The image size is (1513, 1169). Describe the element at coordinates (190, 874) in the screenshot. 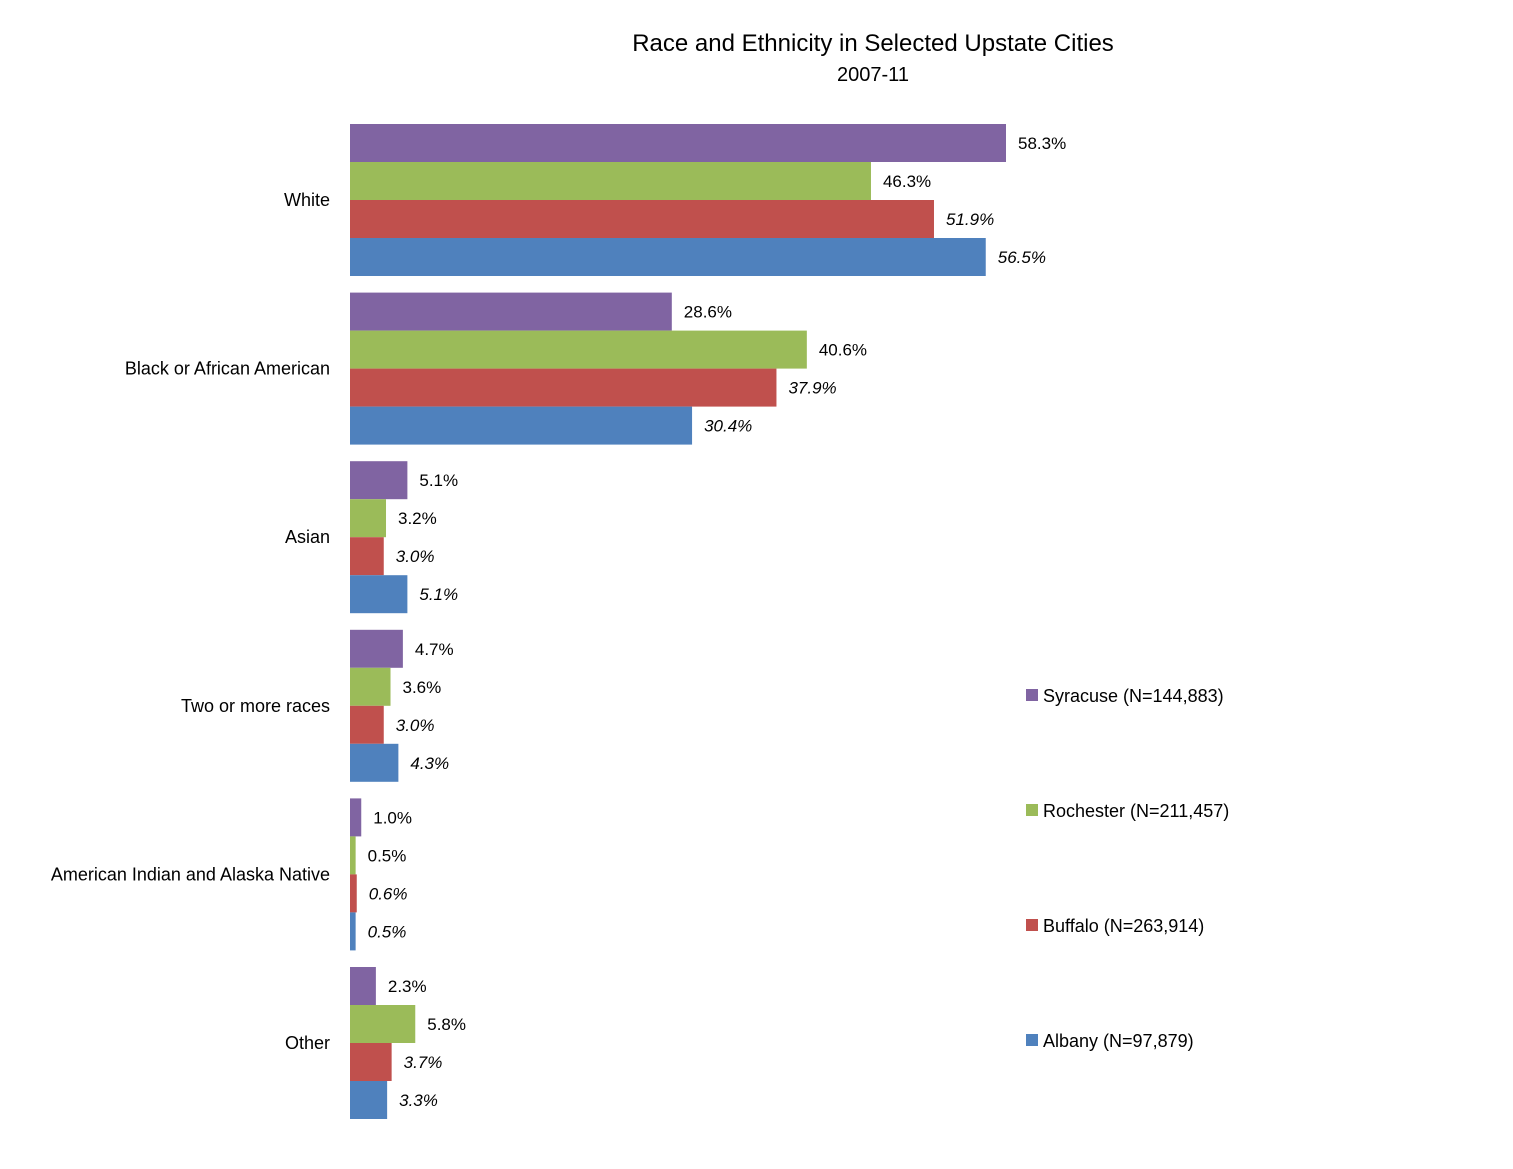

I see `category-label: American Indian and Alaska Native` at that location.